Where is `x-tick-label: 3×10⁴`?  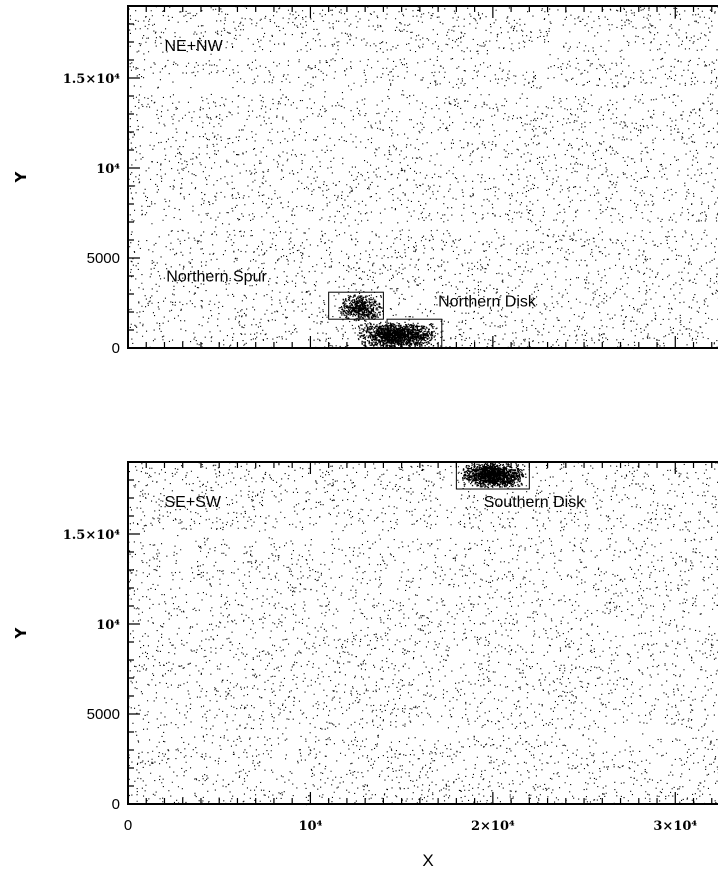 x-tick-label: 3×10⁴ is located at coordinates (675, 826).